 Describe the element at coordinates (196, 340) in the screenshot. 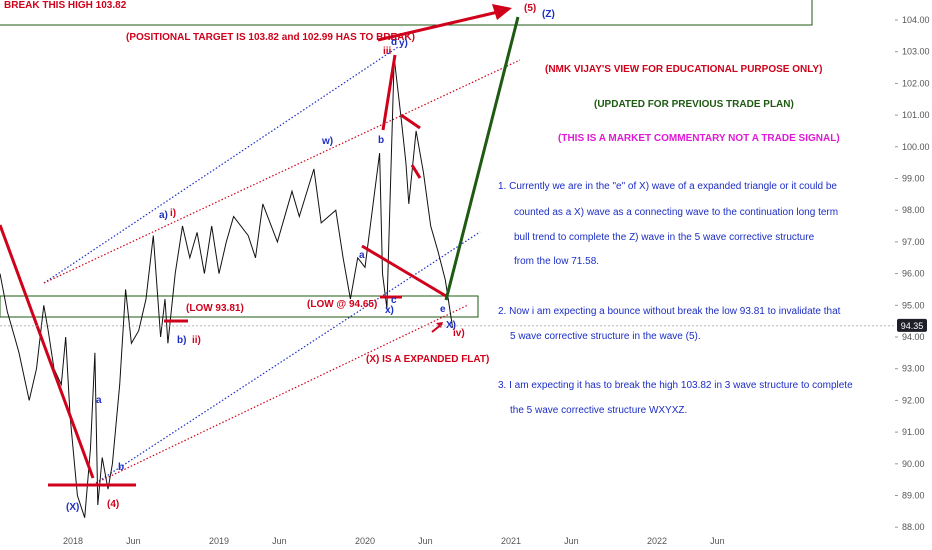

I see `wave-ii-label: ii)` at that location.